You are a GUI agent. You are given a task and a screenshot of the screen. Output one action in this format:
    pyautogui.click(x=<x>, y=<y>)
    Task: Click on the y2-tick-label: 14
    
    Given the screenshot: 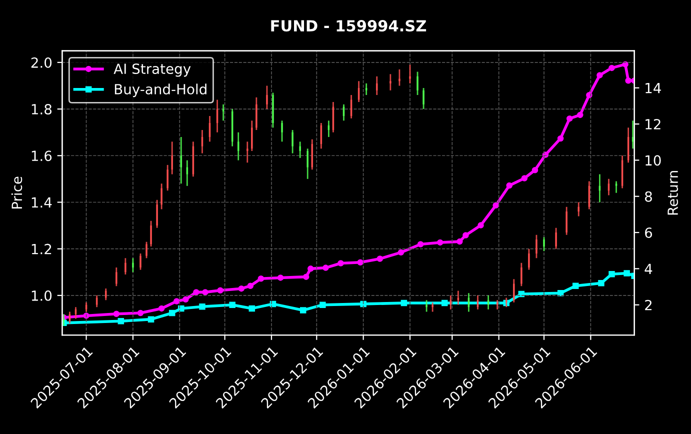 What is the action you would take?
    pyautogui.click(x=653, y=88)
    